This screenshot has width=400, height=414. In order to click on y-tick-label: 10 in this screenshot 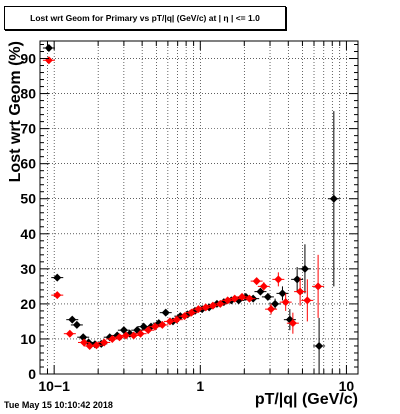, I will do `click(28, 339)`.